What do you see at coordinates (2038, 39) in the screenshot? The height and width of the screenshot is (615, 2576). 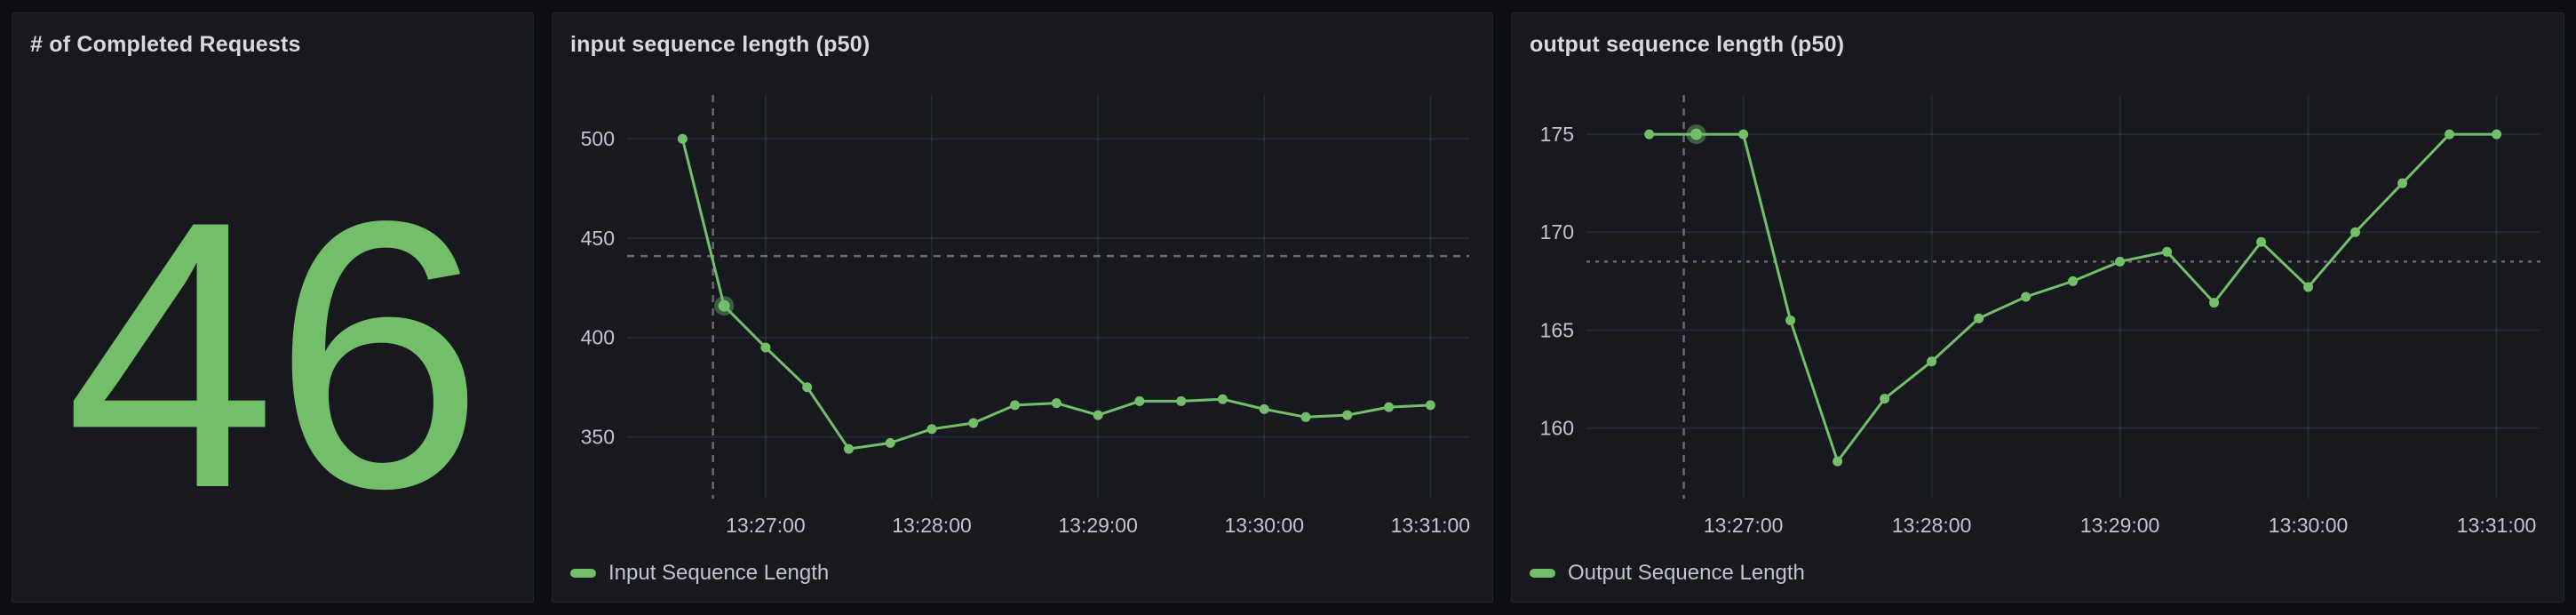 I see `panel-header: output sequence length (p50)` at bounding box center [2038, 39].